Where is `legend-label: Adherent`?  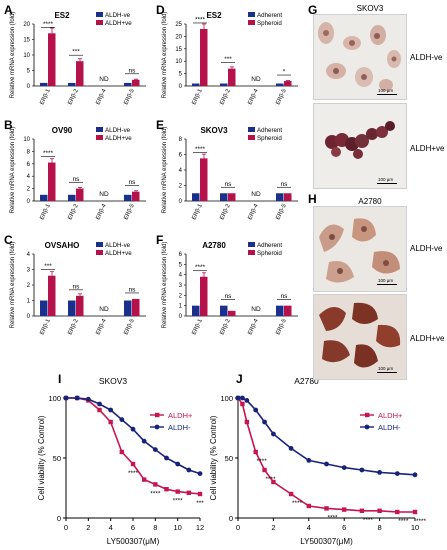
legend-label: Adherent is located at coordinates (269, 15).